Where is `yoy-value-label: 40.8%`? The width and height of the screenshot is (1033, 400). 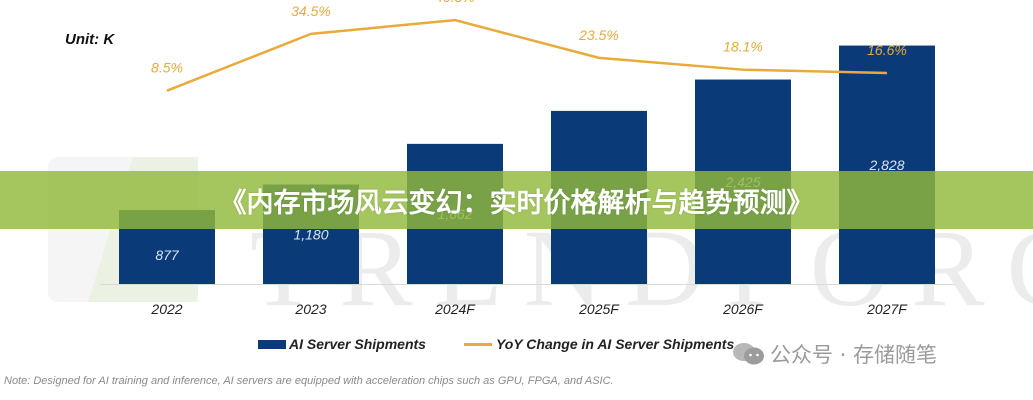 yoy-value-label: 40.8% is located at coordinates (455, 2).